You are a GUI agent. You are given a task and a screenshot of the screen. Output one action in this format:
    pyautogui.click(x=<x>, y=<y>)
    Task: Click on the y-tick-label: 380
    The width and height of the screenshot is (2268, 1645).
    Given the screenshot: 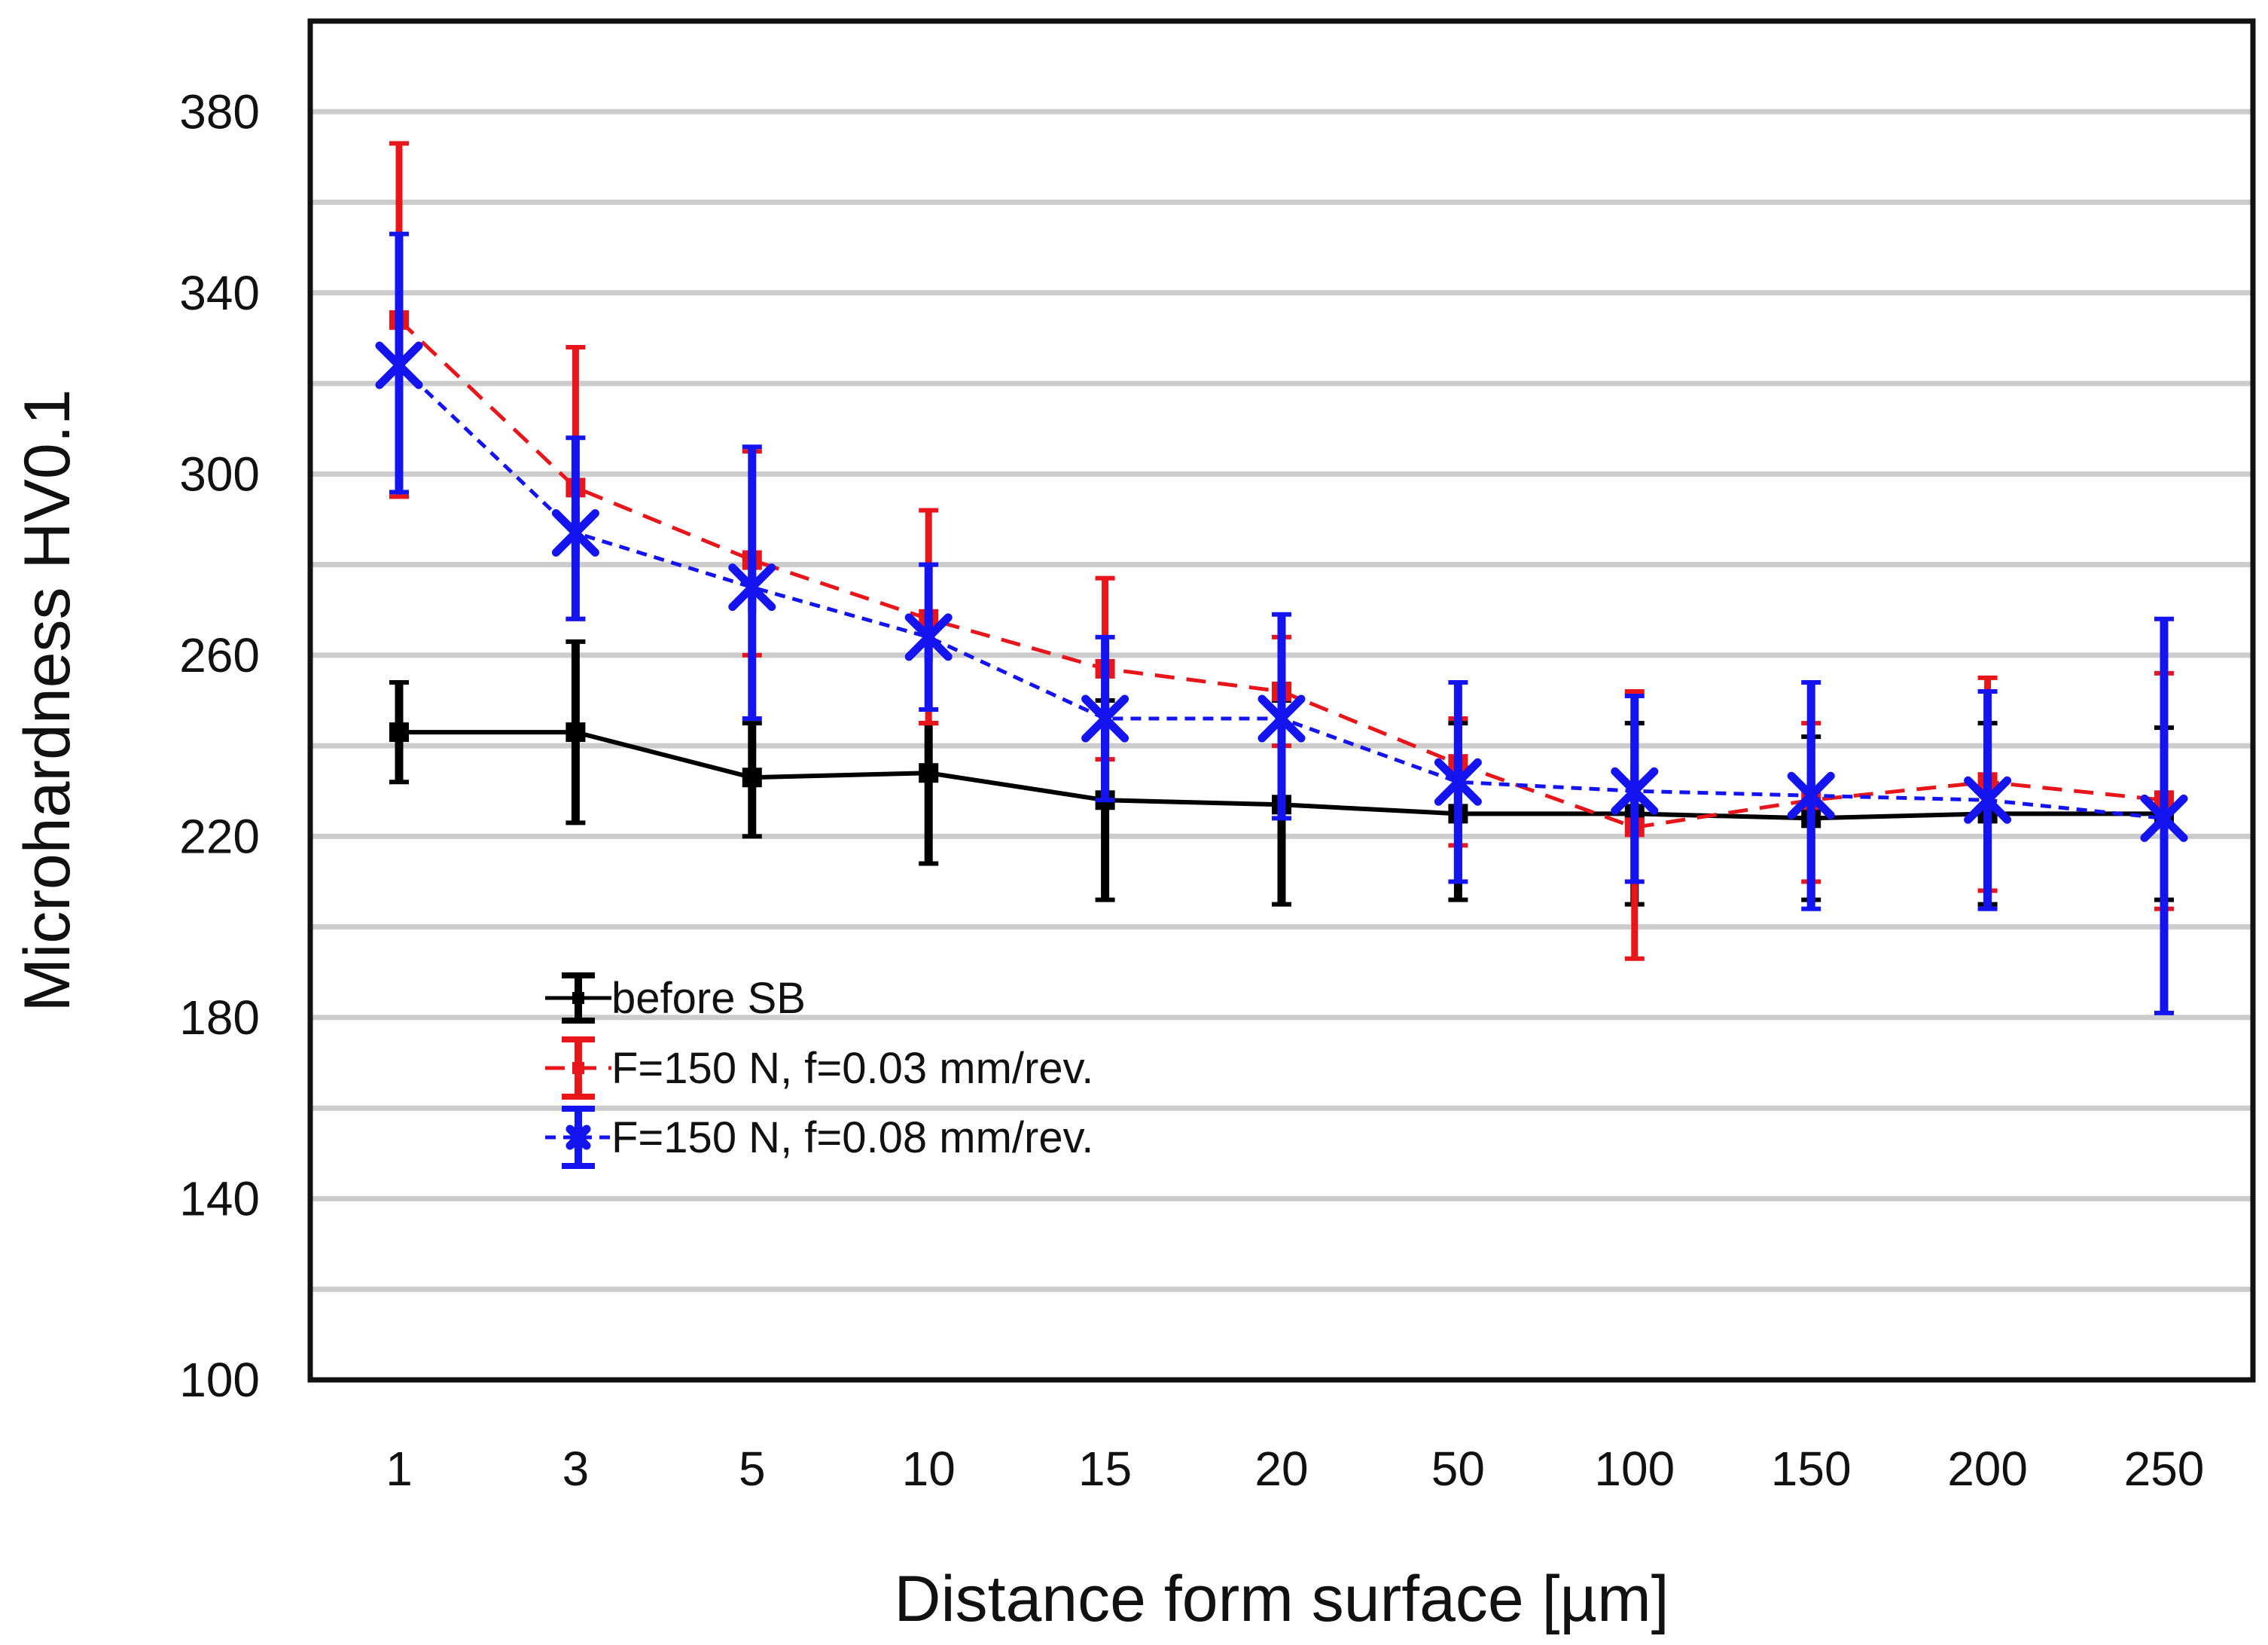 What is the action you would take?
    pyautogui.click(x=220, y=111)
    